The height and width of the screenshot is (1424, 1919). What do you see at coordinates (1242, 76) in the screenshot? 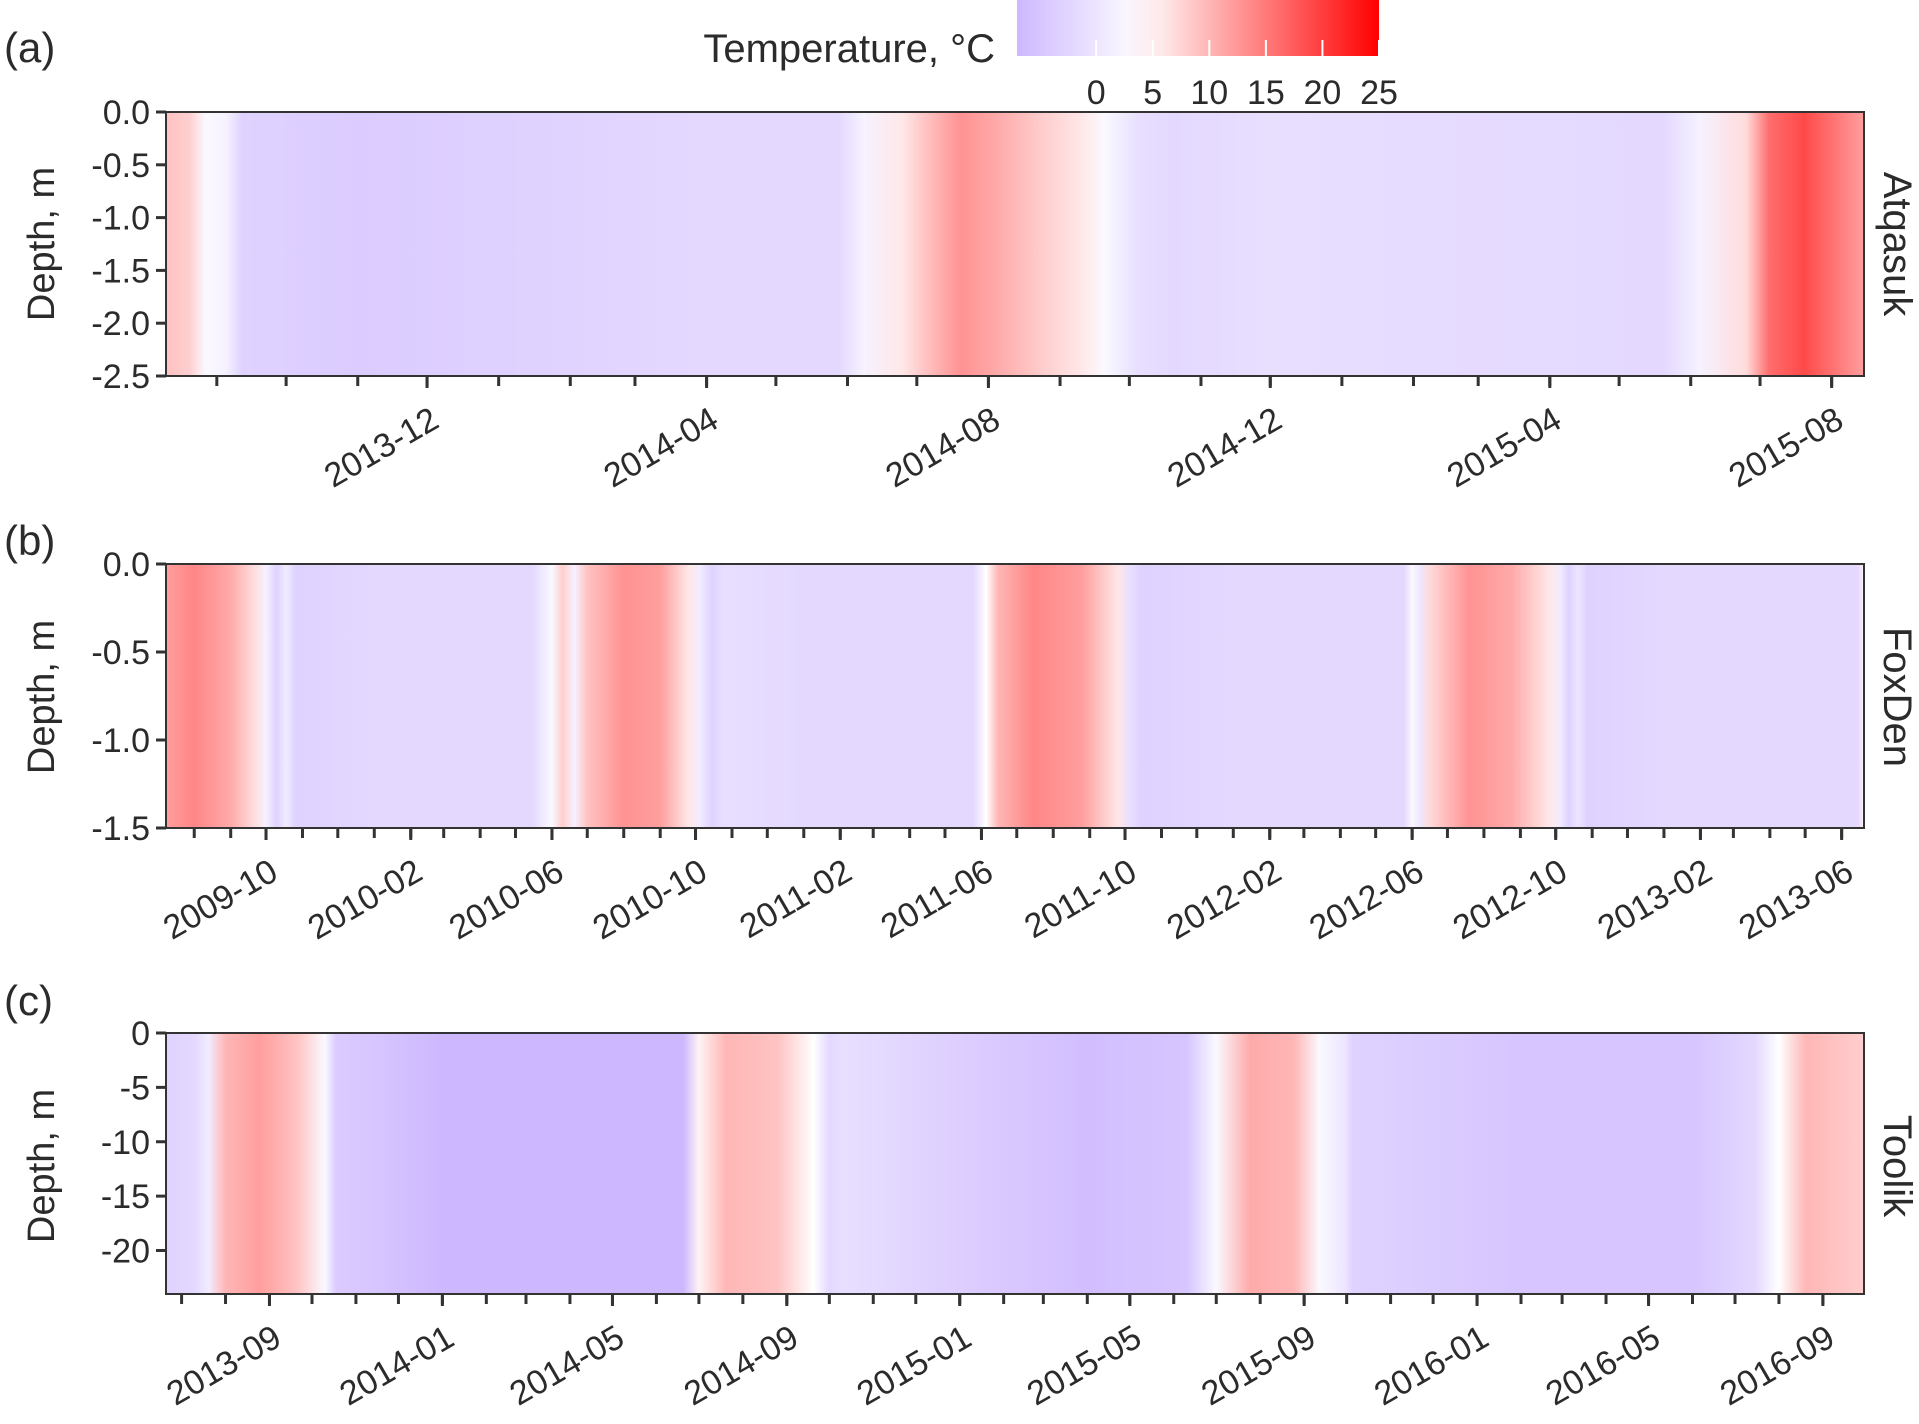
I see `legend-ticks: 0 5 10 15 20 25` at bounding box center [1242, 76].